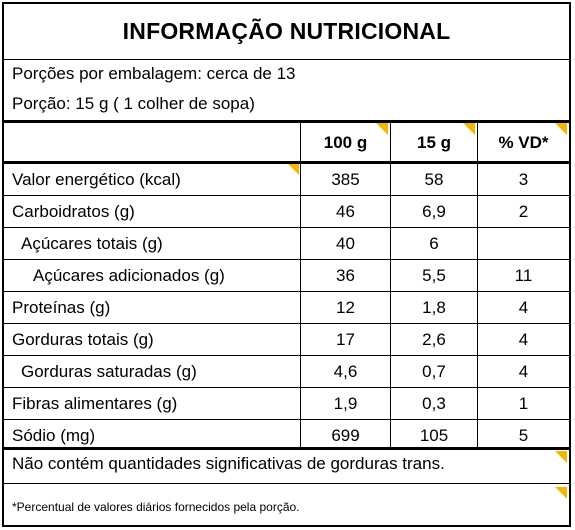 The height and width of the screenshot is (530, 575). What do you see at coordinates (92, 243) in the screenshot?
I see `nutrient-label: Açúcares totais (g)` at bounding box center [92, 243].